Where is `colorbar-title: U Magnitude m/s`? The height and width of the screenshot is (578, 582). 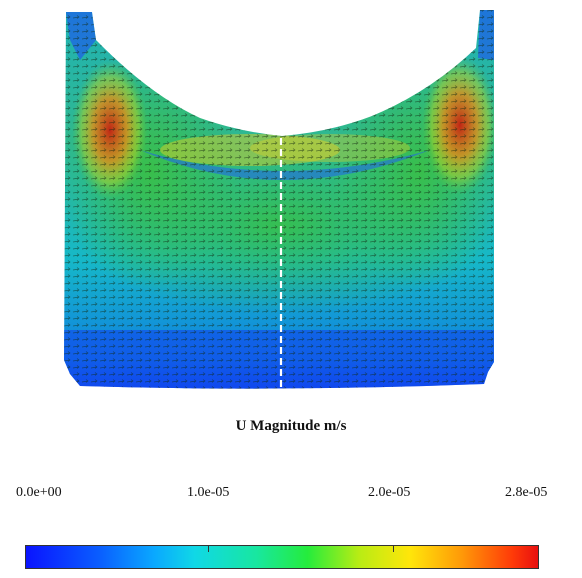
colorbar-title: U Magnitude m/s is located at coordinates (291, 426).